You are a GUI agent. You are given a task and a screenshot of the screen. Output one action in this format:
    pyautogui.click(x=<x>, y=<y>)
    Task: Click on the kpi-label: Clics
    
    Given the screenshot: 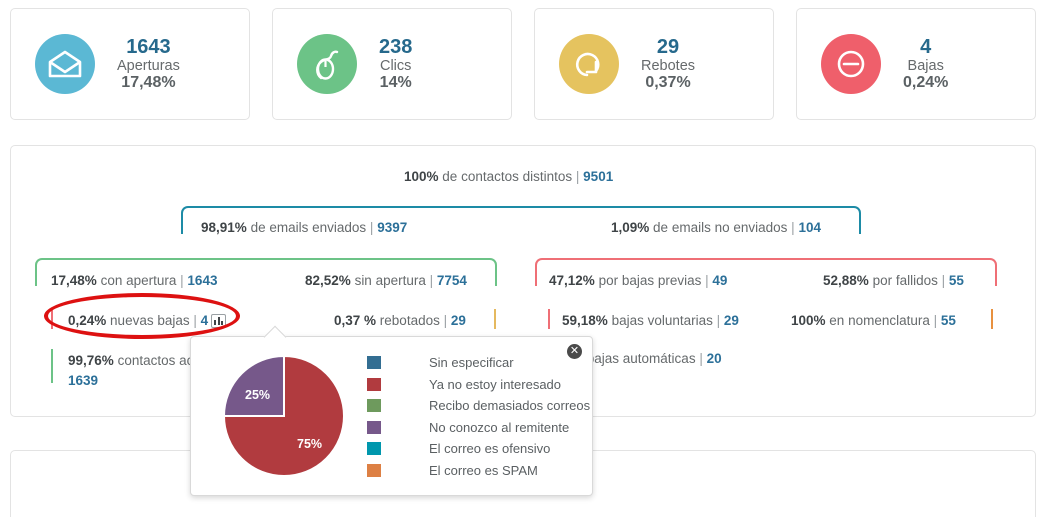 What is the action you would take?
    pyautogui.click(x=395, y=66)
    